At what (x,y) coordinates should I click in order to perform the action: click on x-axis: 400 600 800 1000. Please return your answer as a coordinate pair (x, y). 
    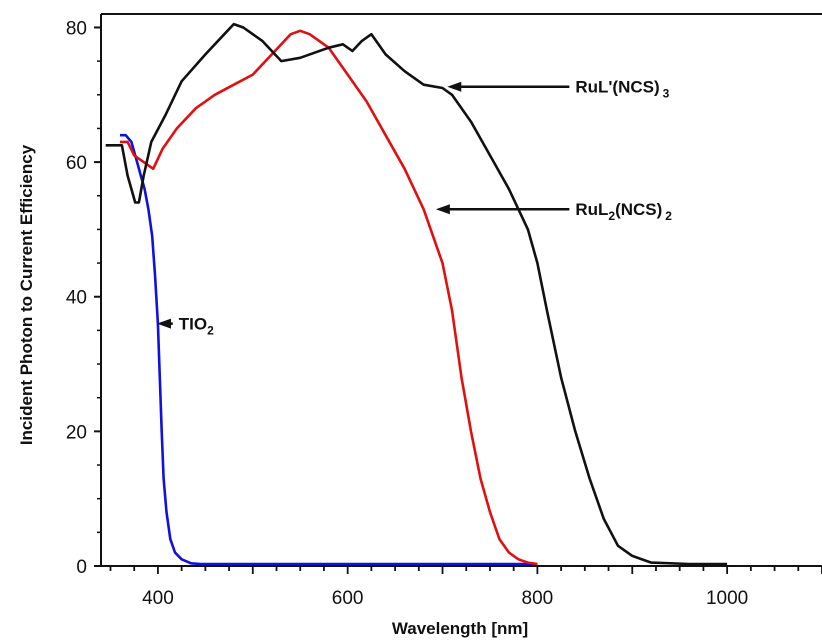
    Looking at the image, I should click on (465, 587).